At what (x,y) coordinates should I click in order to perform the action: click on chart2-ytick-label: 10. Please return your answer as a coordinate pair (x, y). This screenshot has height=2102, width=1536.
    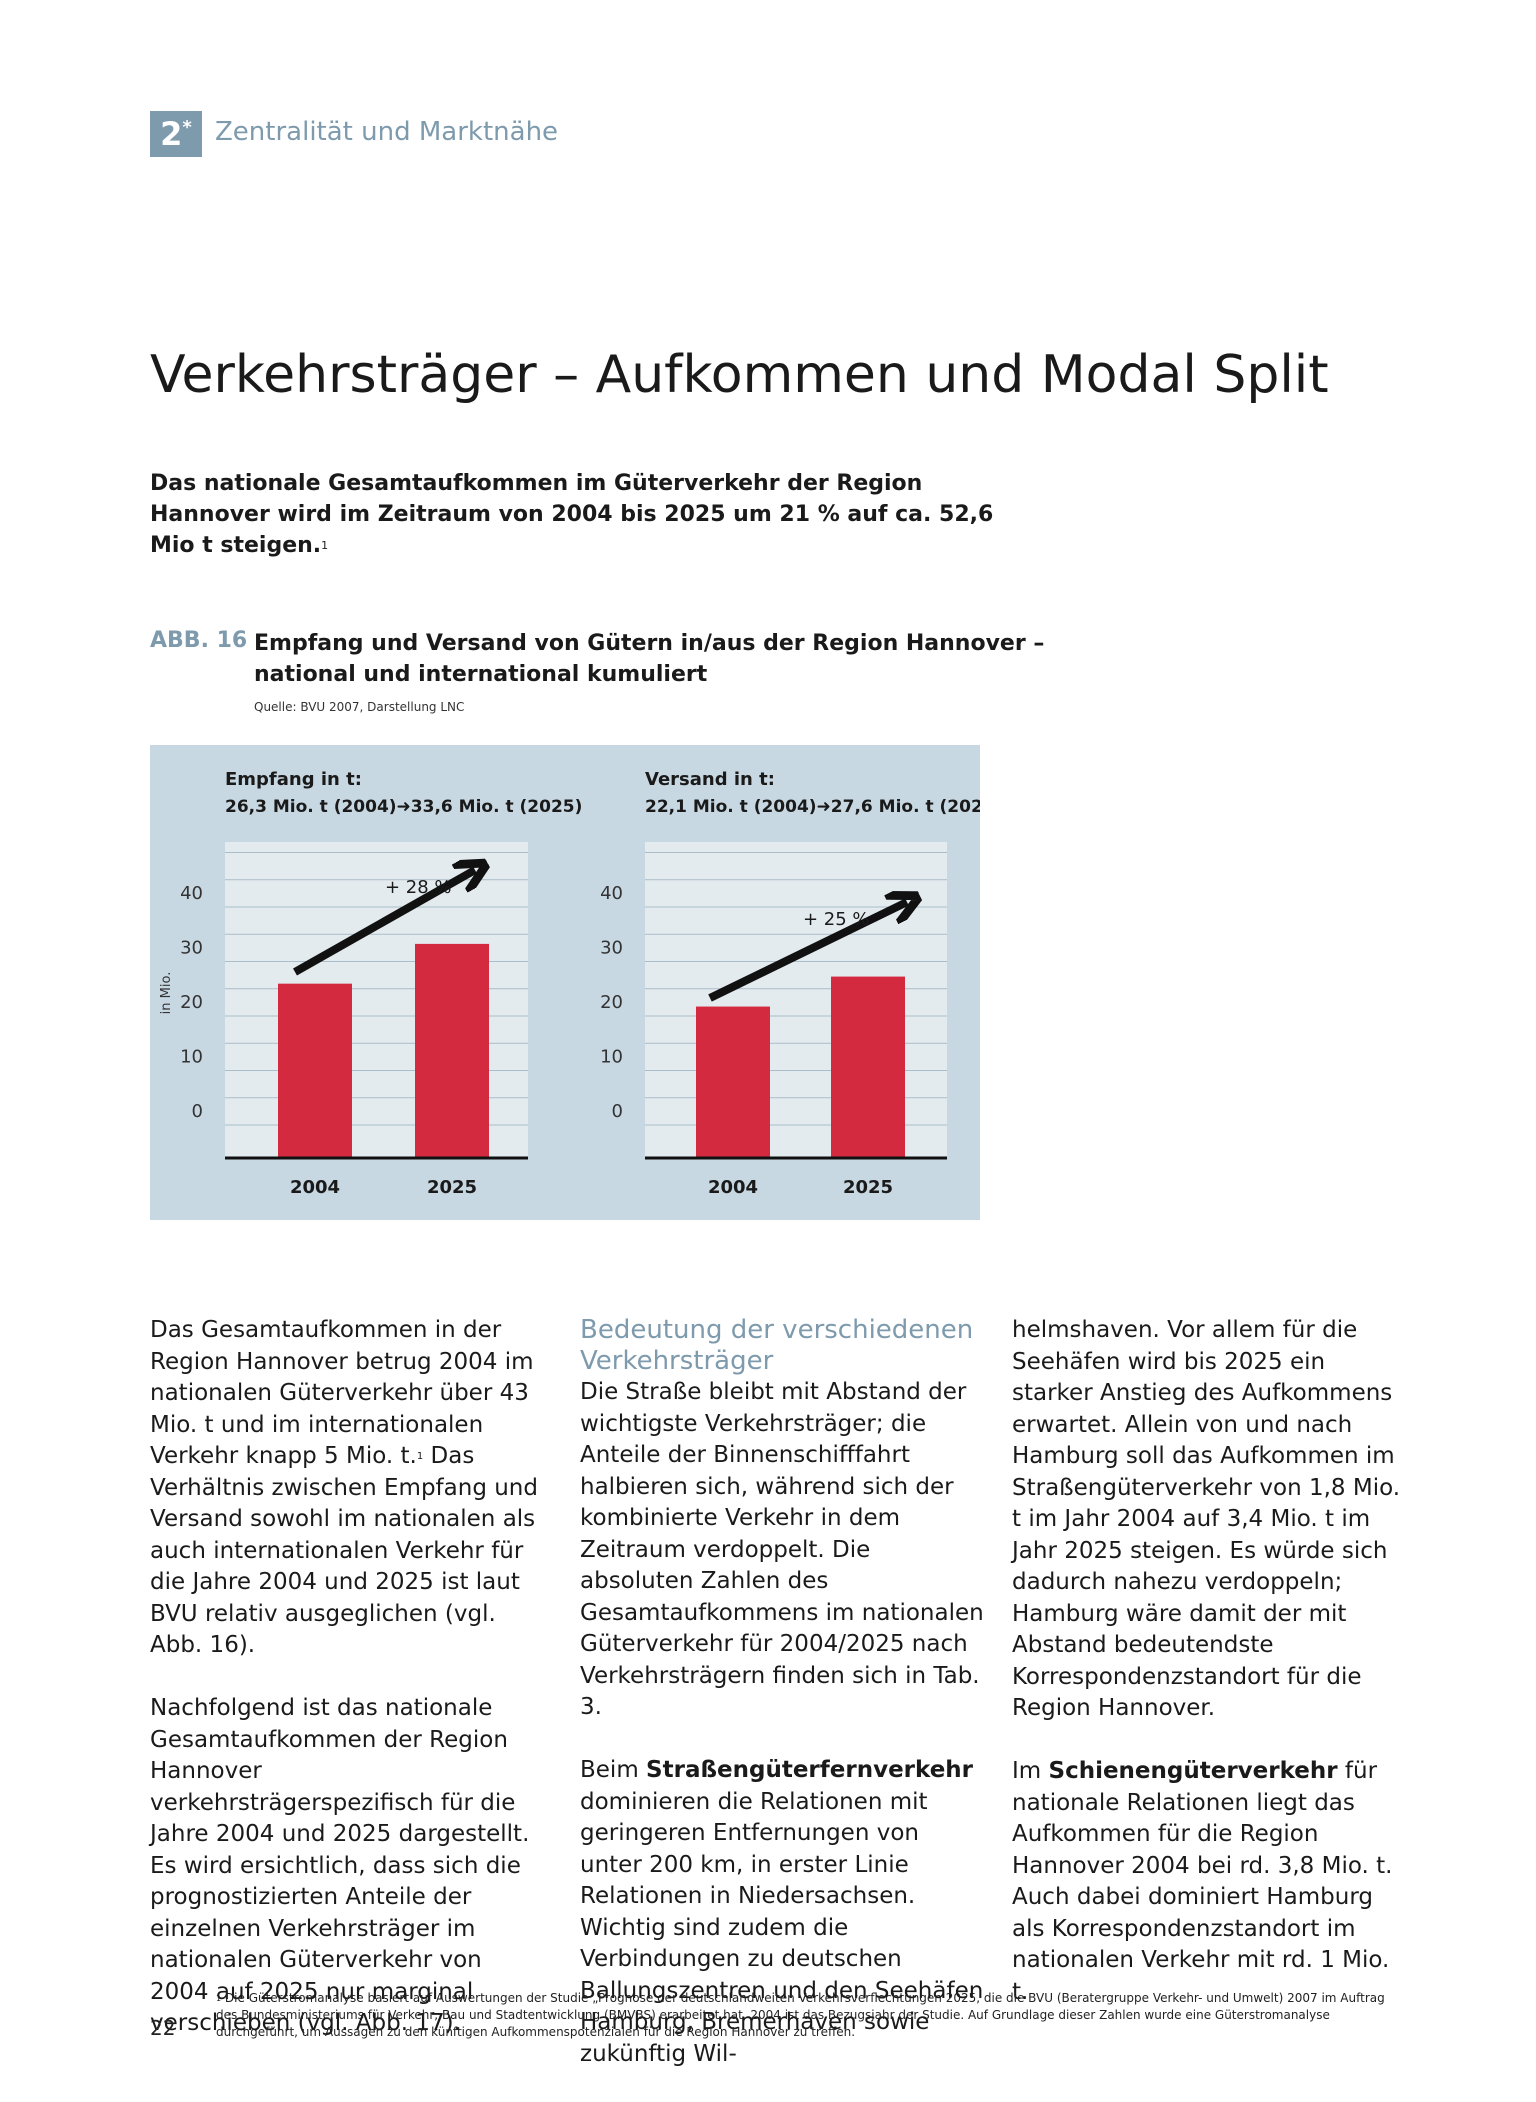
    Looking at the image, I should click on (611, 1057).